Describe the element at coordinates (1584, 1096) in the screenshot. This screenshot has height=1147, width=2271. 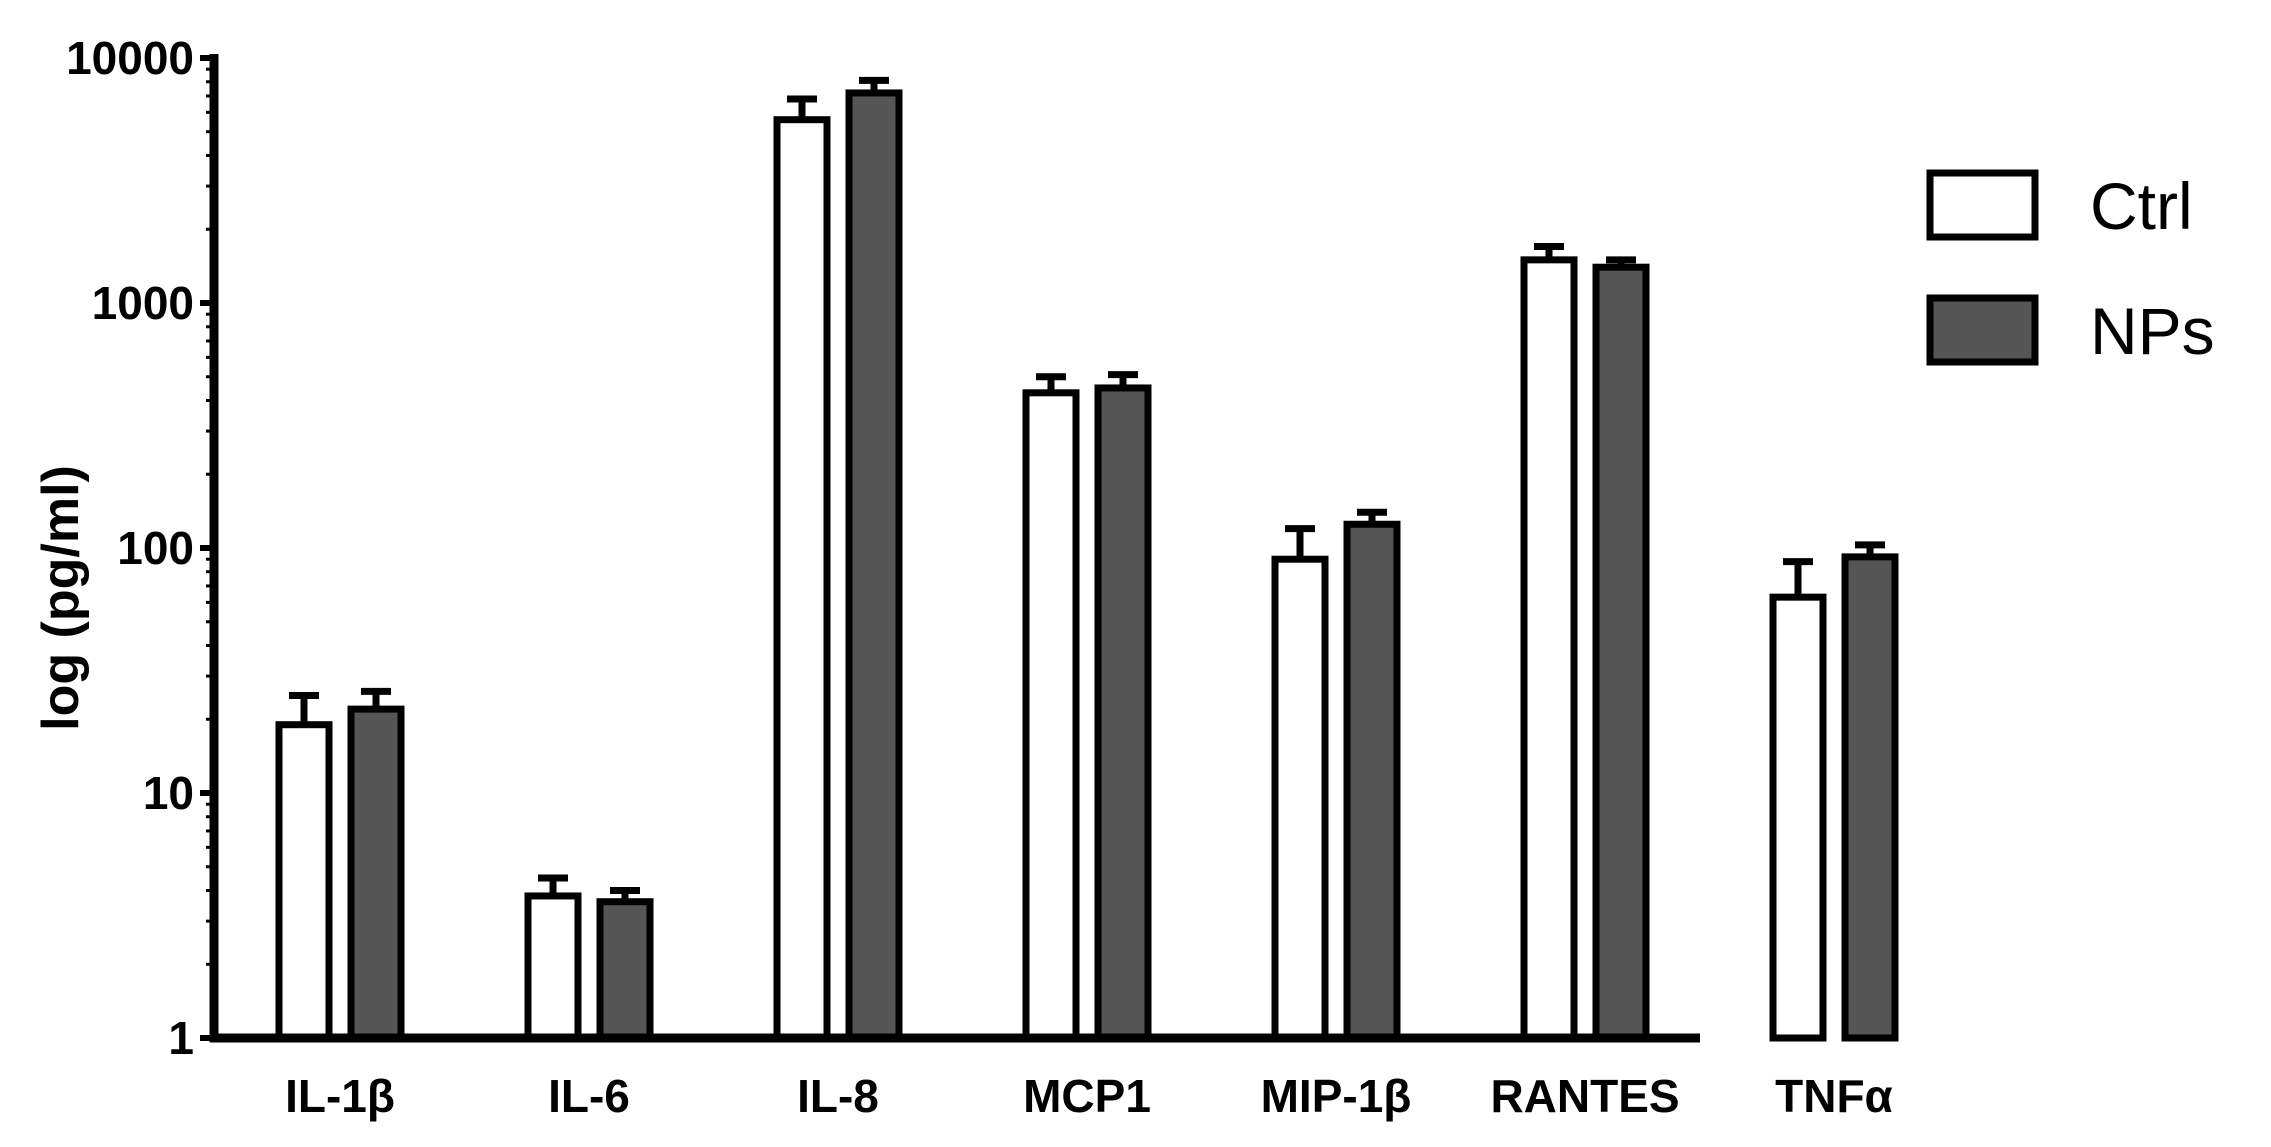
I see `x-tick-label-5: RANTES` at that location.